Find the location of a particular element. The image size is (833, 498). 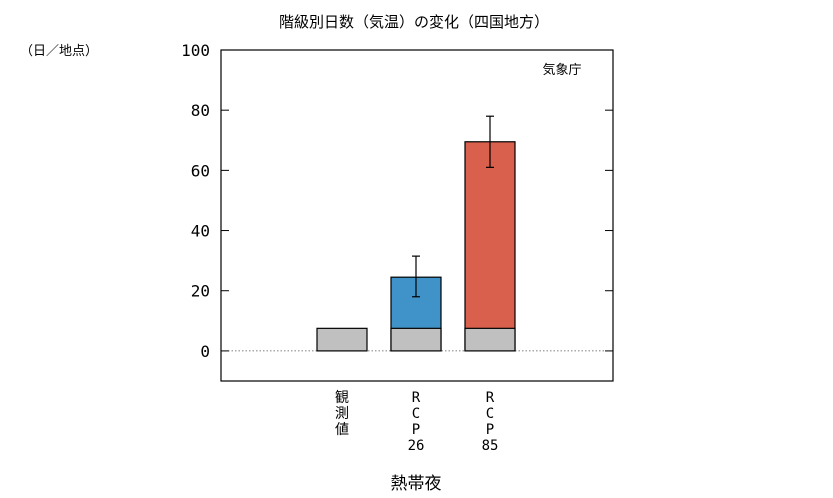

y-tick-label: 100 is located at coordinates (195, 50).